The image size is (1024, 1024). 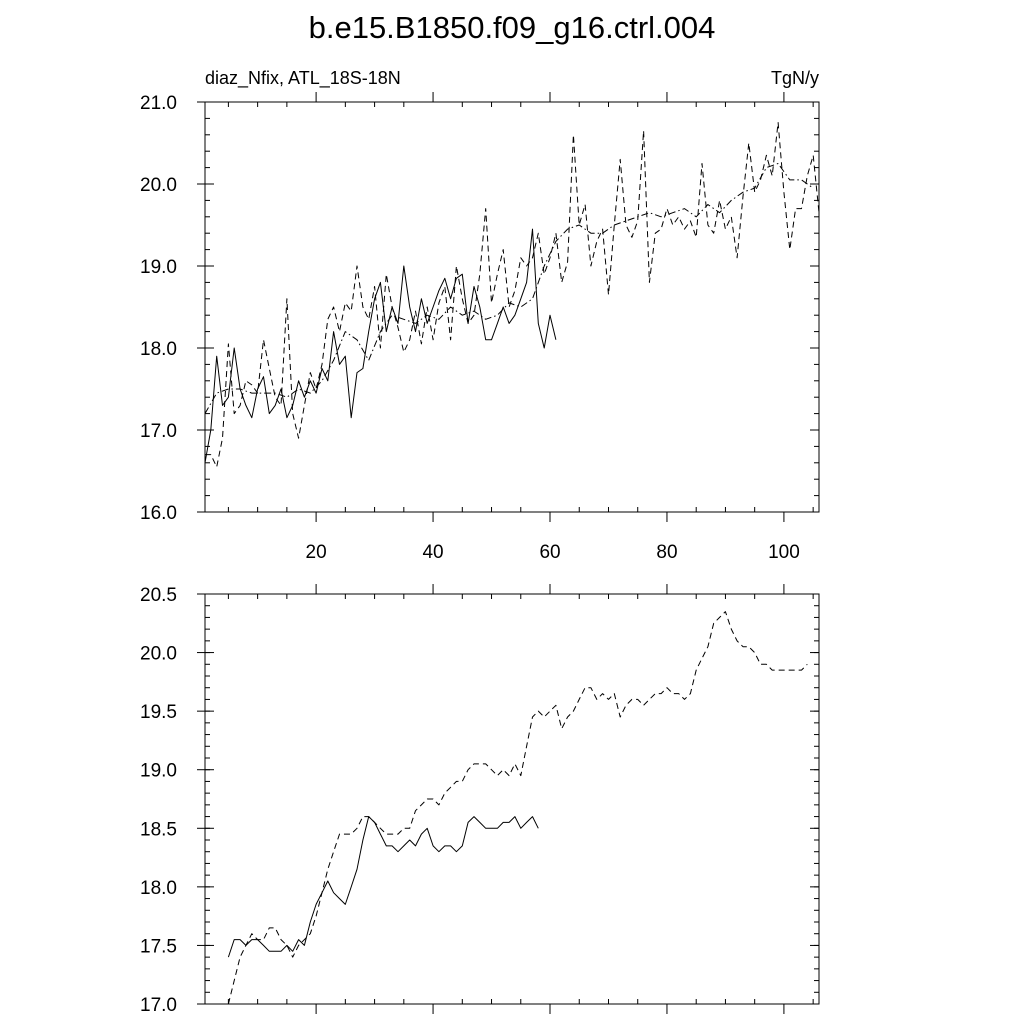 I want to click on x-tick-label: 80, so click(x=666, y=552).